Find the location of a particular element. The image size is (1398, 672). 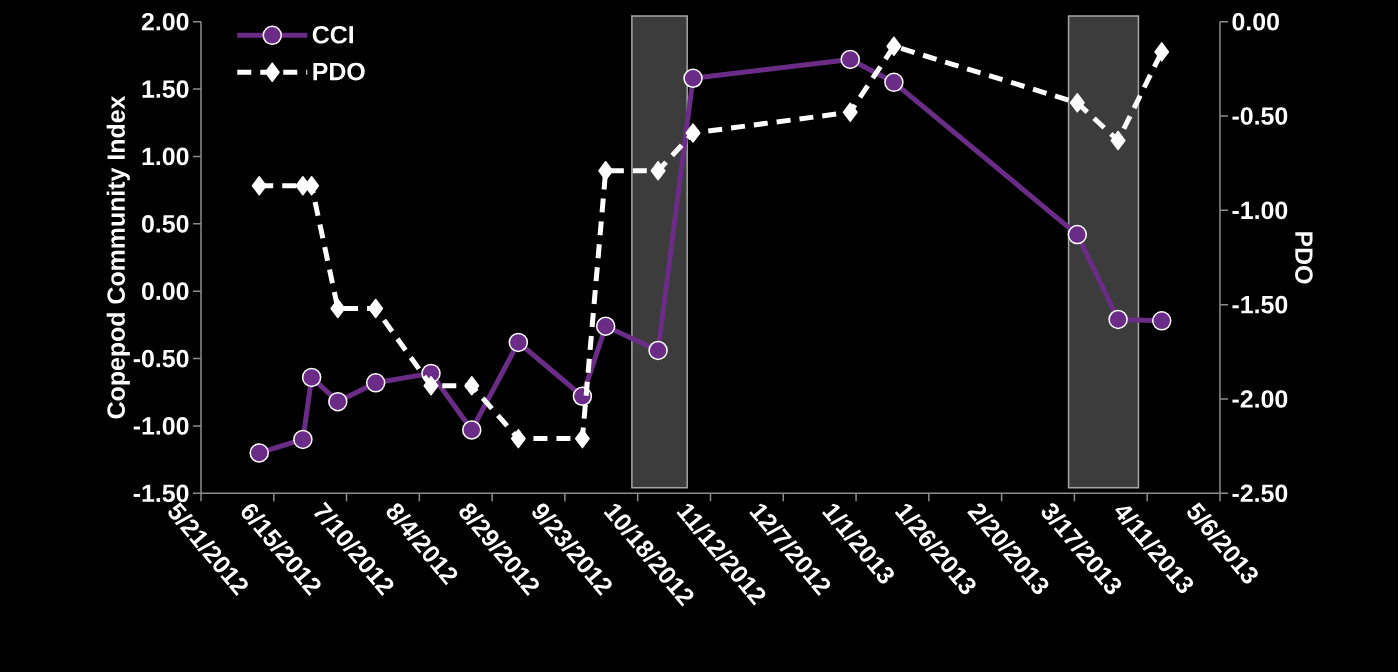

legend-label: CCI is located at coordinates (332, 34).